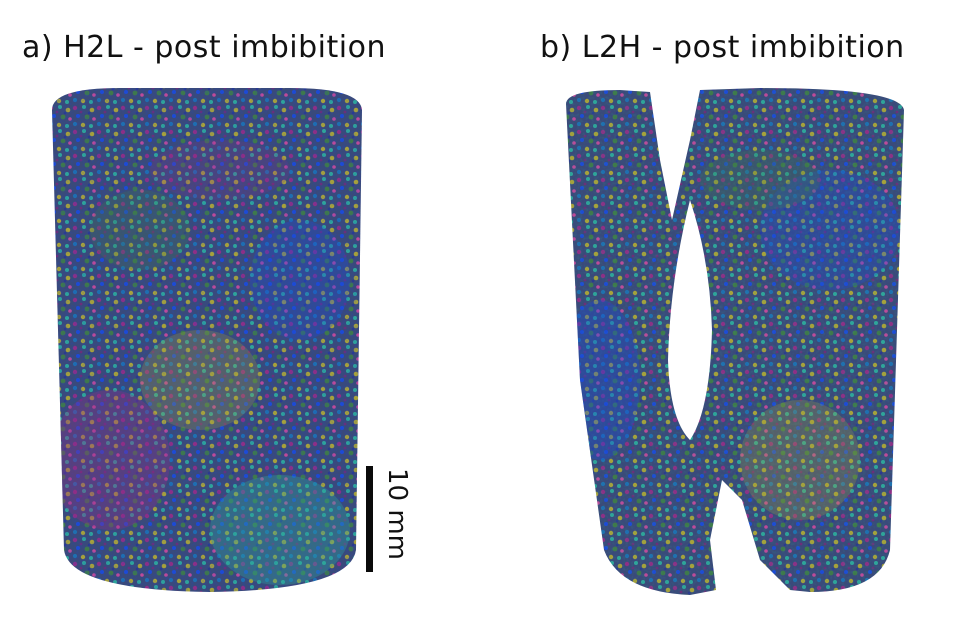 The width and height of the screenshot is (957, 629). Describe the element at coordinates (397, 514) in the screenshot. I see `scale-bar-label: 10 mm` at that location.